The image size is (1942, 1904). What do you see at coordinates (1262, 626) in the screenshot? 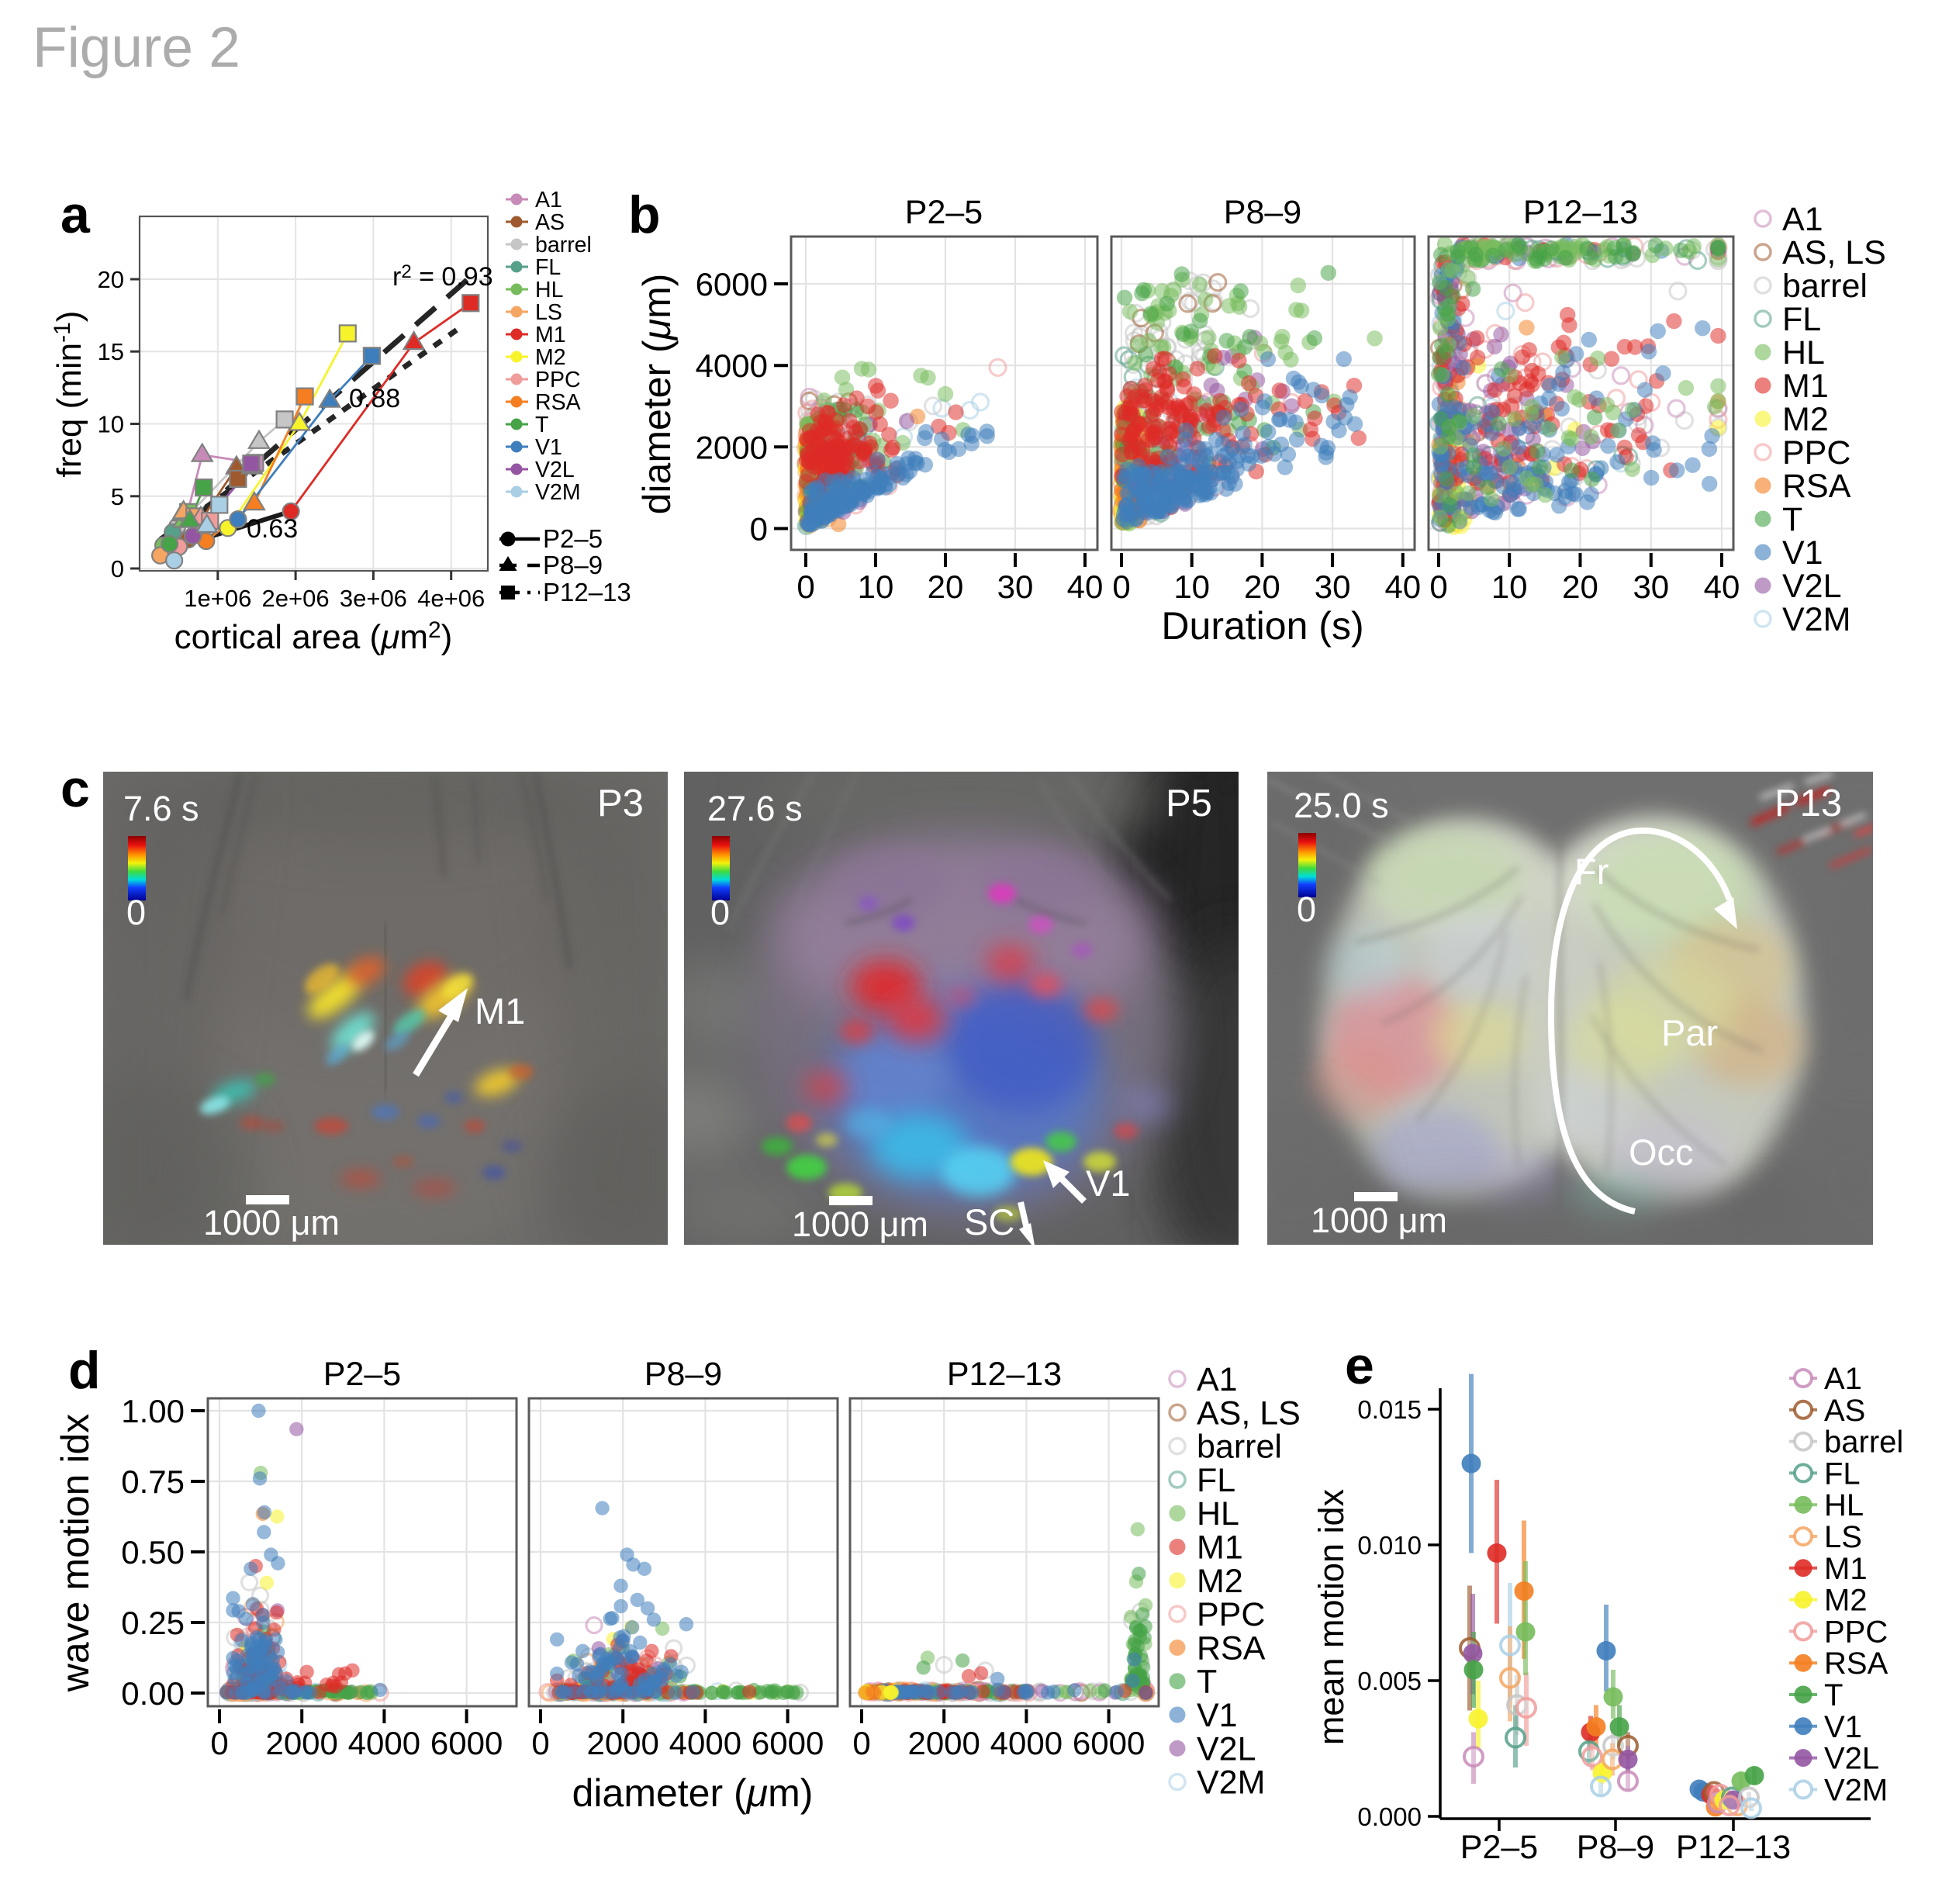
I see `svg-text: Duration (s)` at bounding box center [1262, 626].